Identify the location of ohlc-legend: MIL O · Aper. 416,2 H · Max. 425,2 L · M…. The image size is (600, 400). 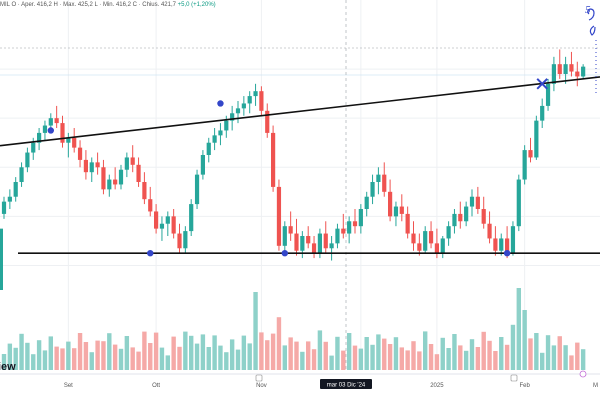
(108, 5).